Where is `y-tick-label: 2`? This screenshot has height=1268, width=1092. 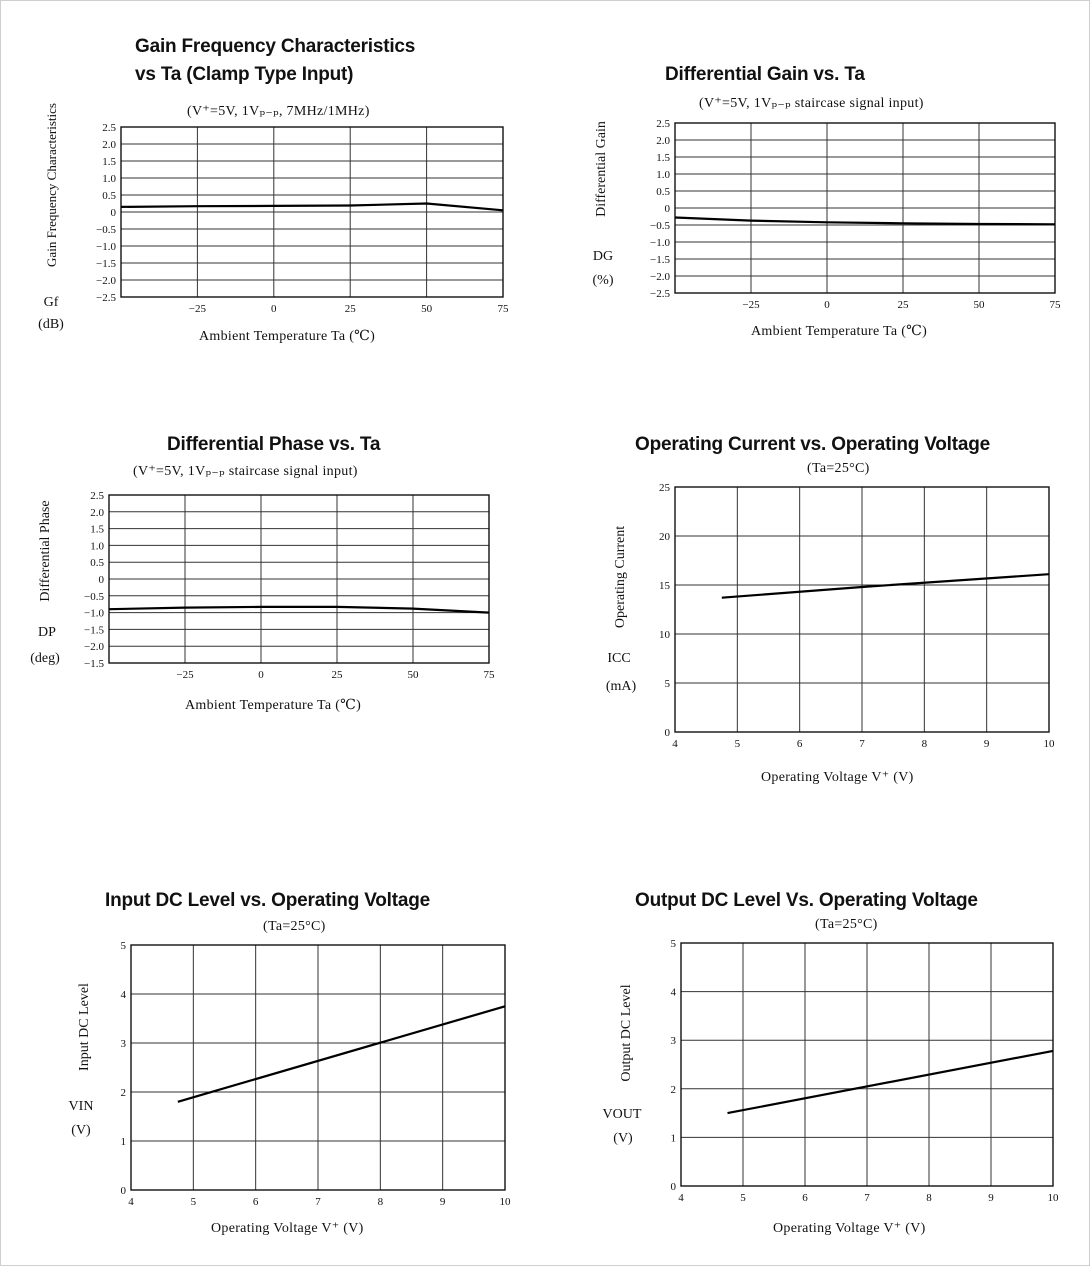
y-tick-label: 2 is located at coordinates (124, 1093).